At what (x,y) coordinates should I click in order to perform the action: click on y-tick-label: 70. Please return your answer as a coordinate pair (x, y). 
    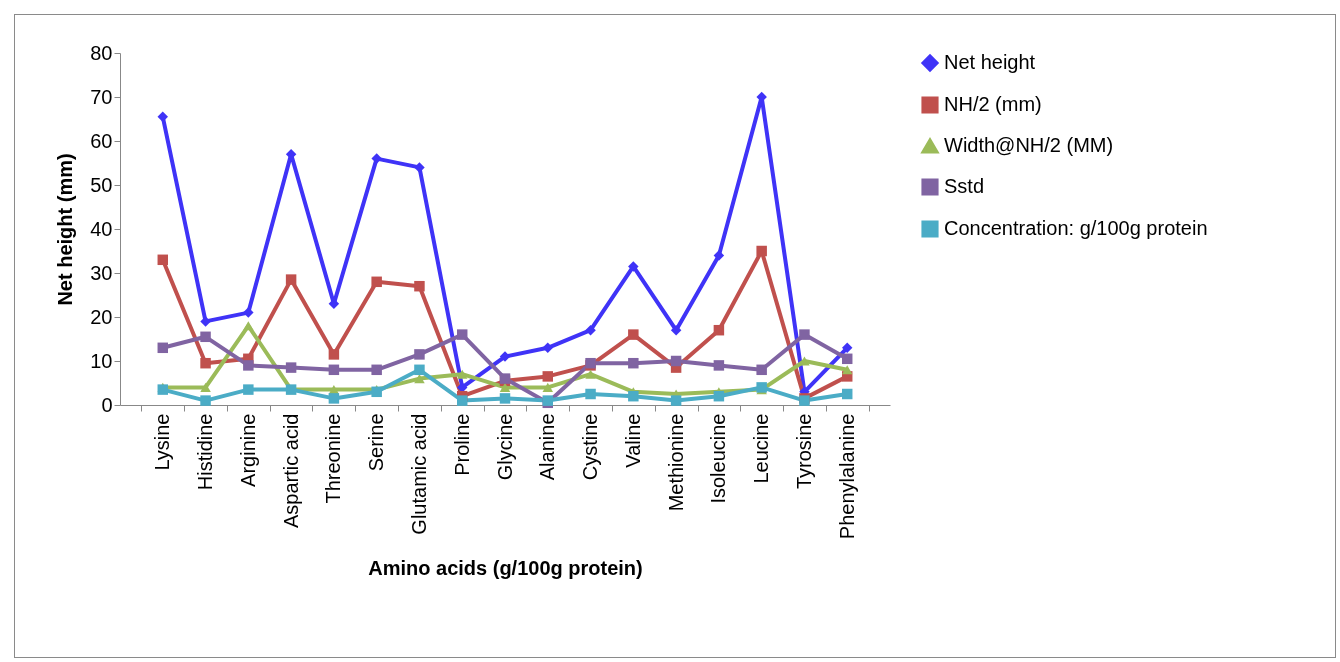
    Looking at the image, I should click on (101, 96).